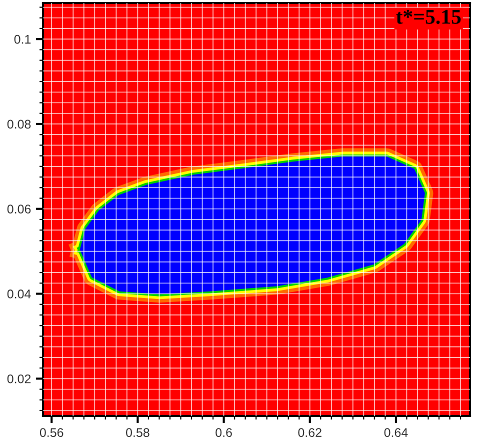  What do you see at coordinates (19, 124) in the screenshot?
I see `y-tick-label: 0.08` at bounding box center [19, 124].